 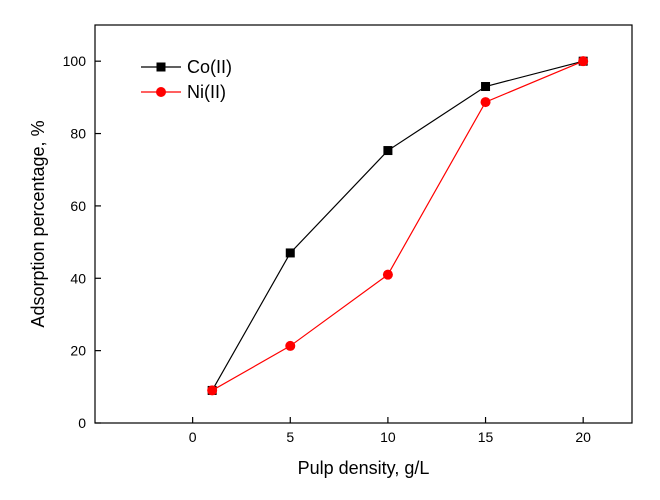 I want to click on legend-label: Co(II), so click(x=209, y=67).